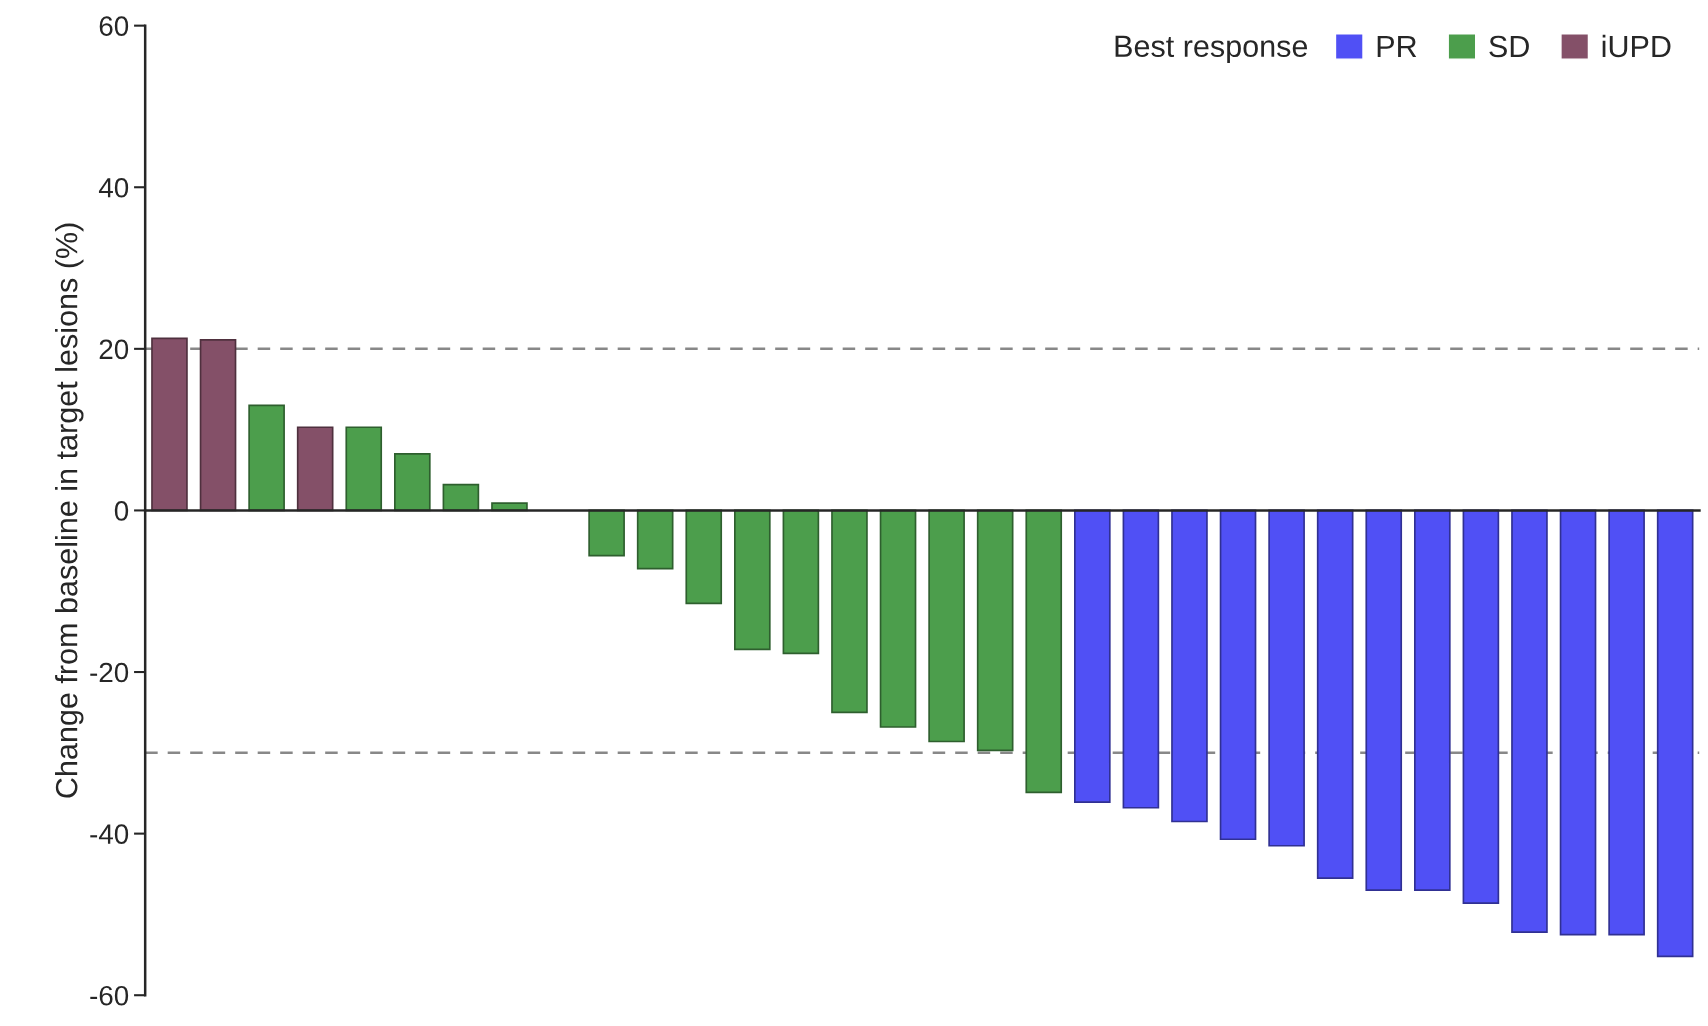  Describe the element at coordinates (109, 672) in the screenshot. I see `y-tick-label: -20` at that location.